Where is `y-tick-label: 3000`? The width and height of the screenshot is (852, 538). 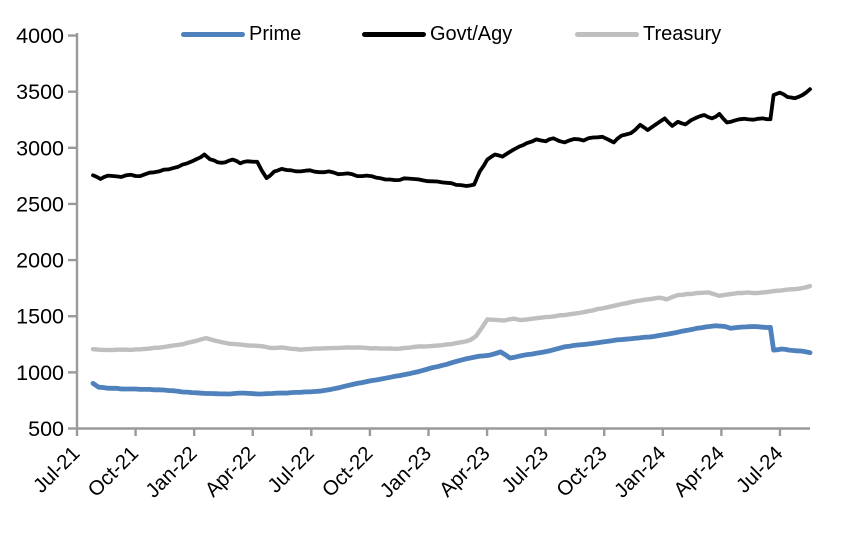 y-tick-label: 3000 is located at coordinates (40, 148).